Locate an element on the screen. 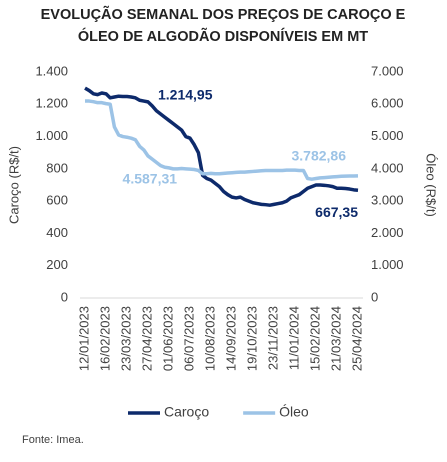 Image resolution: width=447 pixels, height=462 pixels. y2-tick-label: 5.000 is located at coordinates (387, 135).